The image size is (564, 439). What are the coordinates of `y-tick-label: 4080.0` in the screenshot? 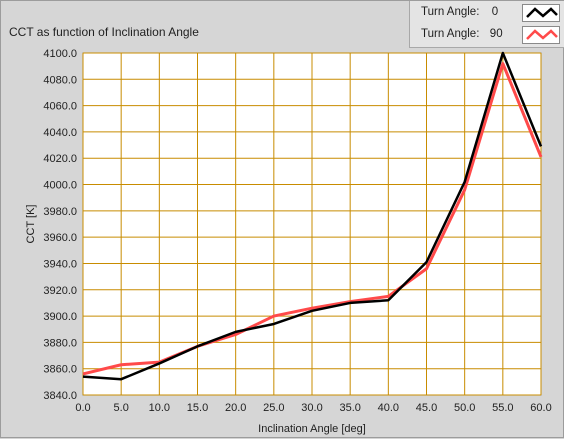 It's located at (60, 80).